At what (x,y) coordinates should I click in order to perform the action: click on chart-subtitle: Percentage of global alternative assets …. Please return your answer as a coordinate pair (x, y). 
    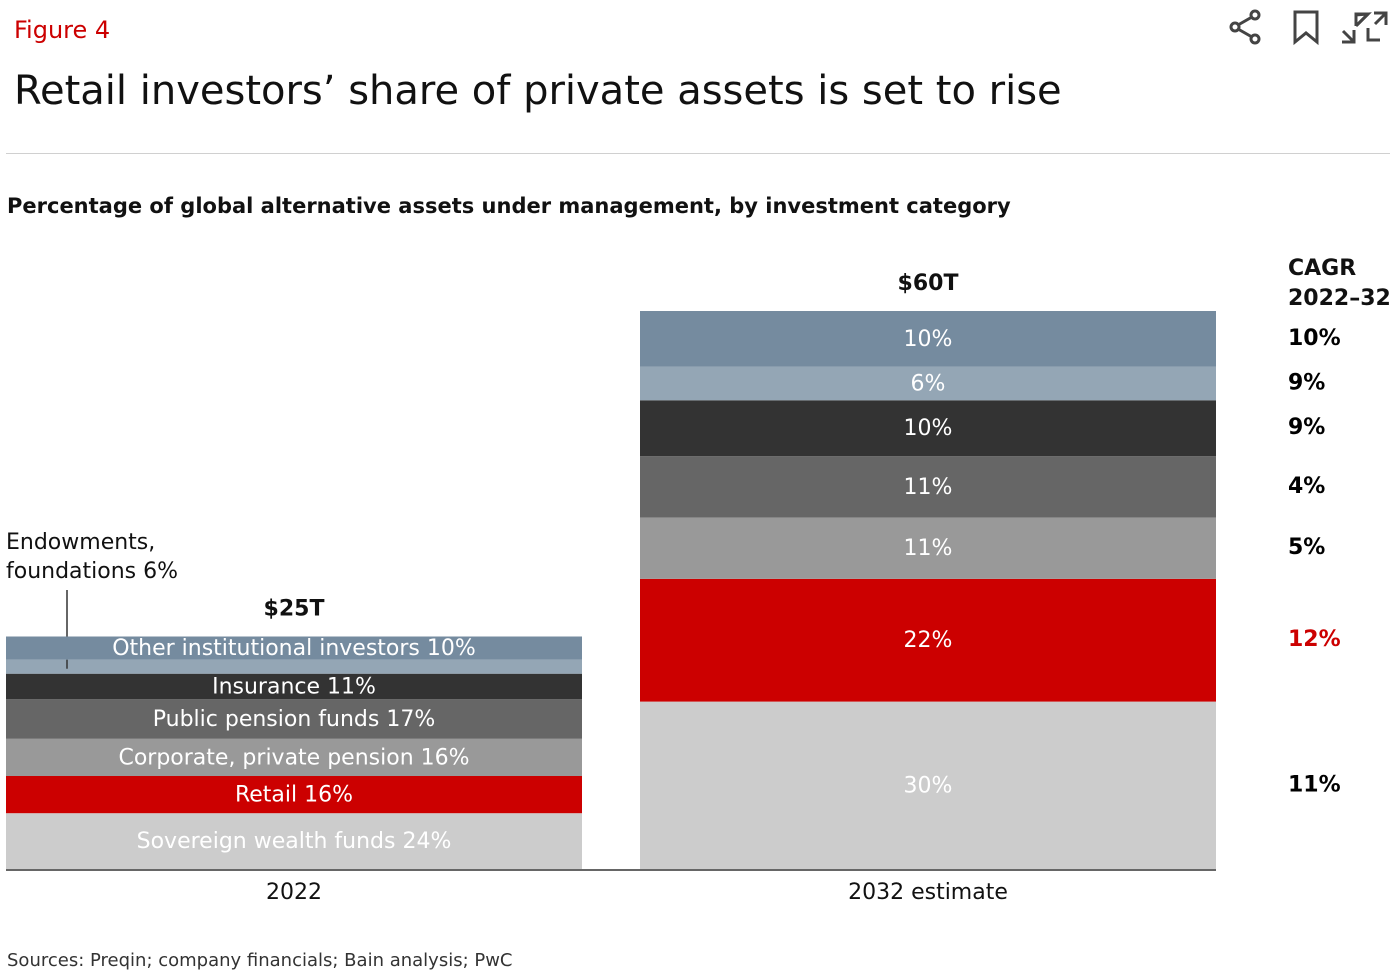
    Looking at the image, I should click on (509, 206).